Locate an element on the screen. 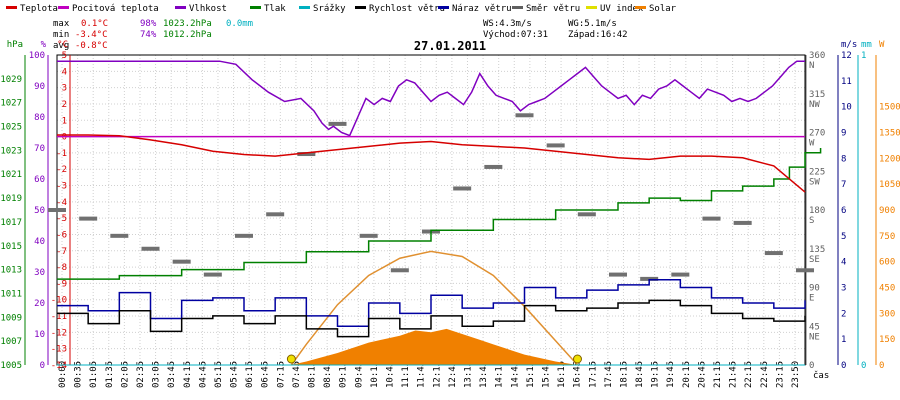 Image resolution: width=900 pixels, height=400 pixels. legend-label: Náraz větru is located at coordinates (482, 9).